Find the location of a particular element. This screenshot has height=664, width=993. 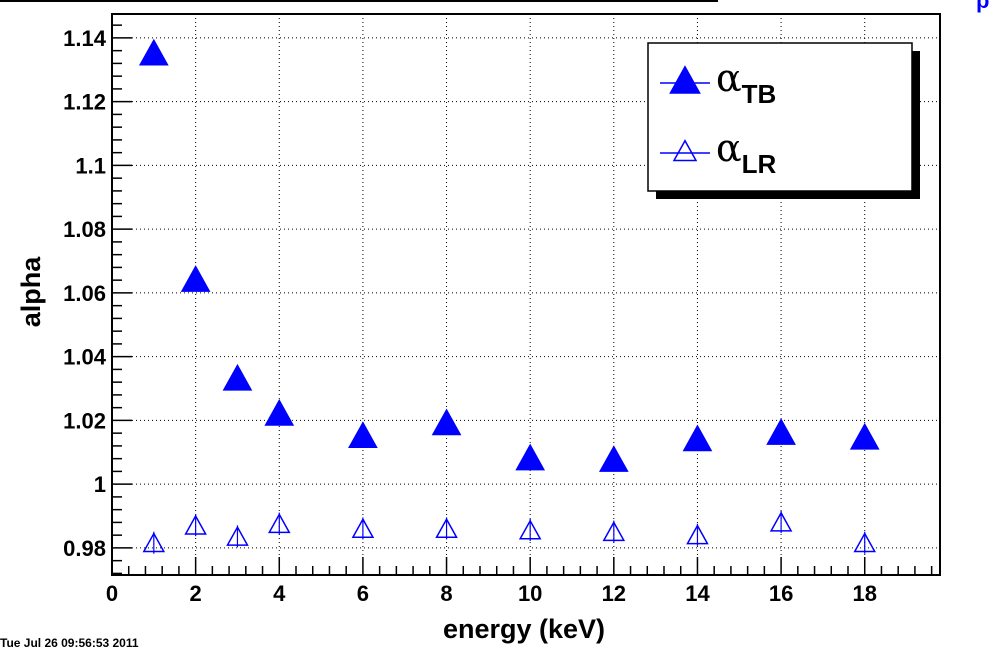

x-tick-label: 6 is located at coordinates (363, 593).